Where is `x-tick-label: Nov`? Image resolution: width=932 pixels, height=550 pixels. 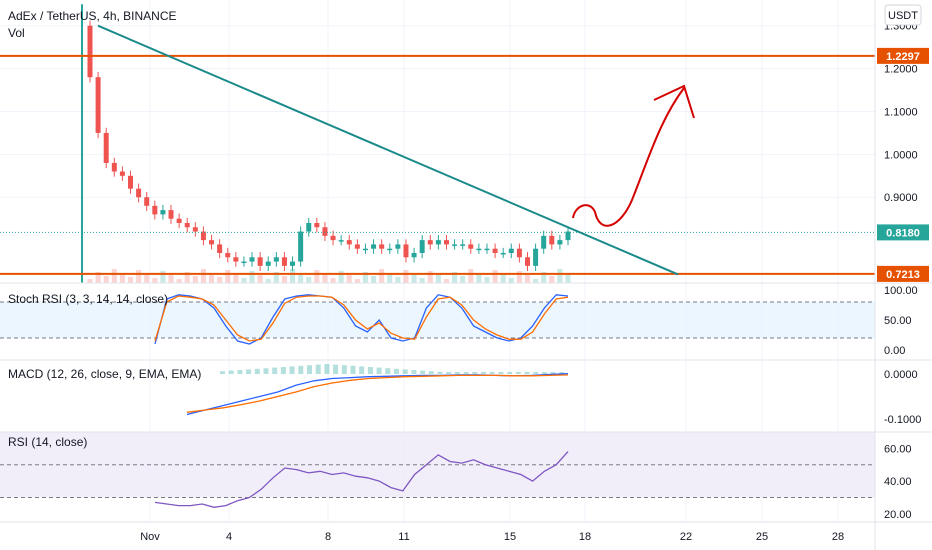 x-tick-label: Nov is located at coordinates (150, 537).